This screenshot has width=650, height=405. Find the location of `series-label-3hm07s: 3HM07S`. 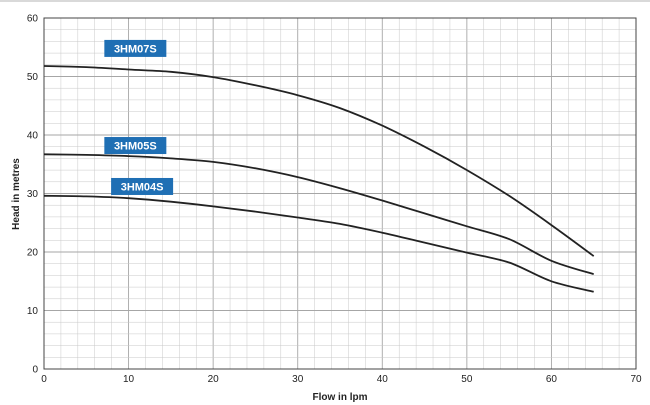

series-label-3hm07s: 3HM07S is located at coordinates (135, 49).